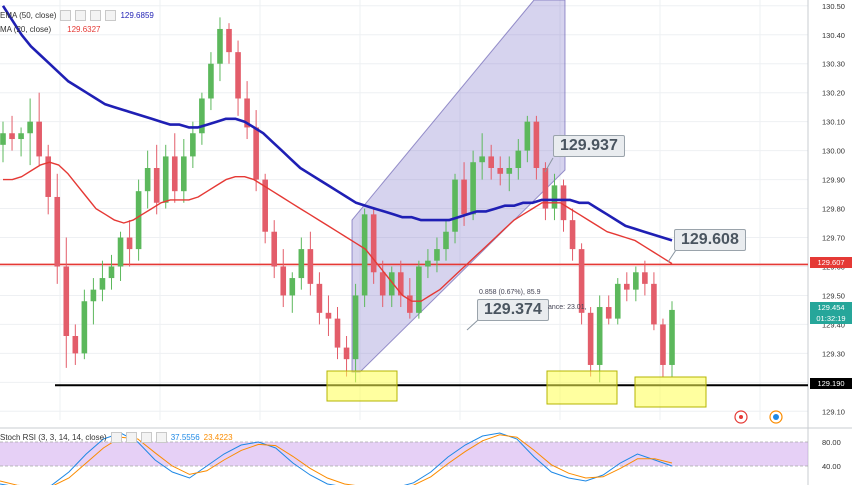 Image resolution: width=852 pixels, height=490 pixels. I want to click on ma-legend: MA (20, close) 129.6327, so click(50, 29).